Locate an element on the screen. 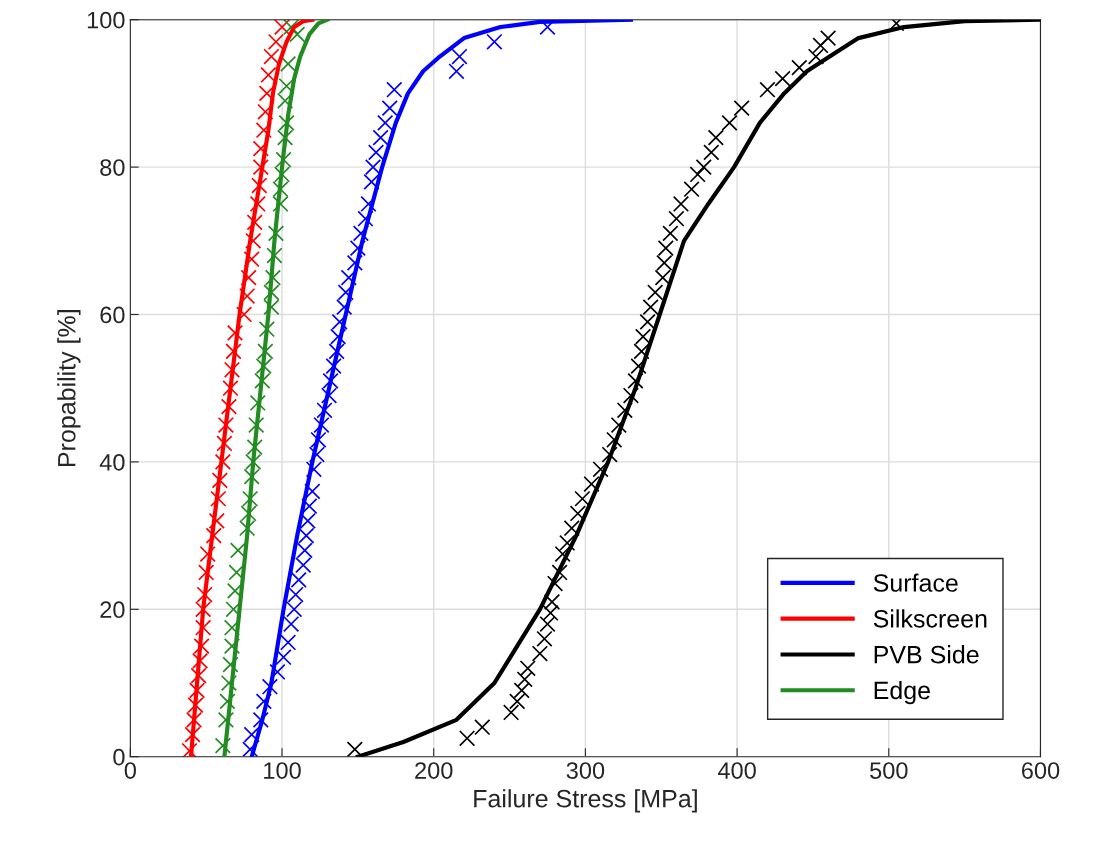  x-tick-label: 400 is located at coordinates (736, 770).